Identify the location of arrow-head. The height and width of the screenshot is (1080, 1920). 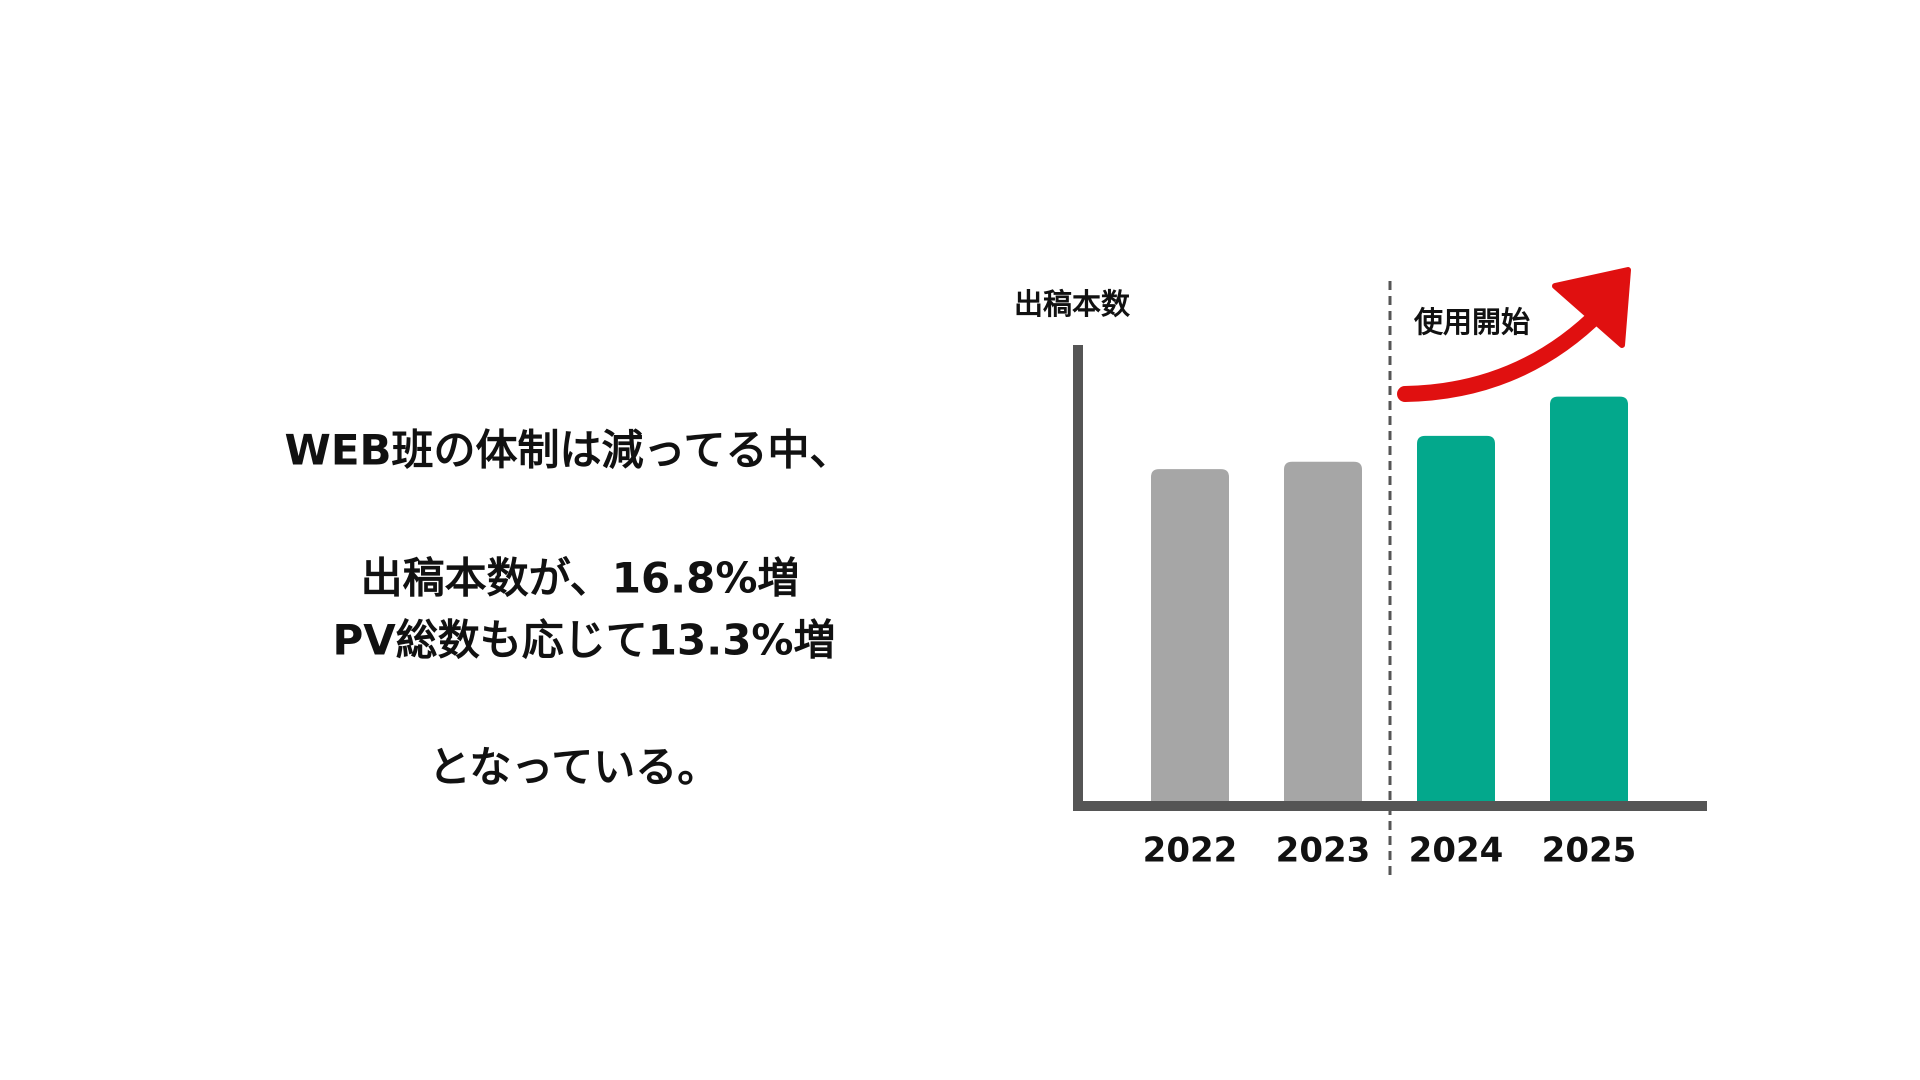
(1591, 307).